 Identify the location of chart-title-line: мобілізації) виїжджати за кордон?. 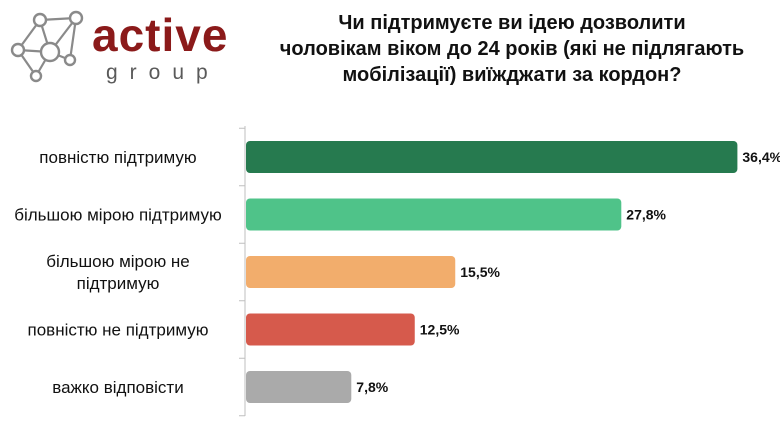
(512, 75).